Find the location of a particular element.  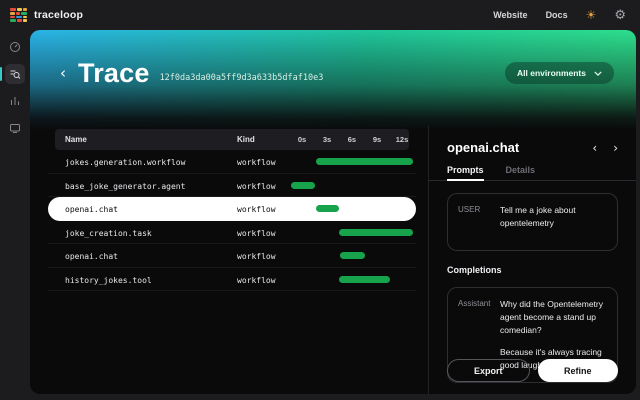

brand-name: traceloop is located at coordinates (59, 15).